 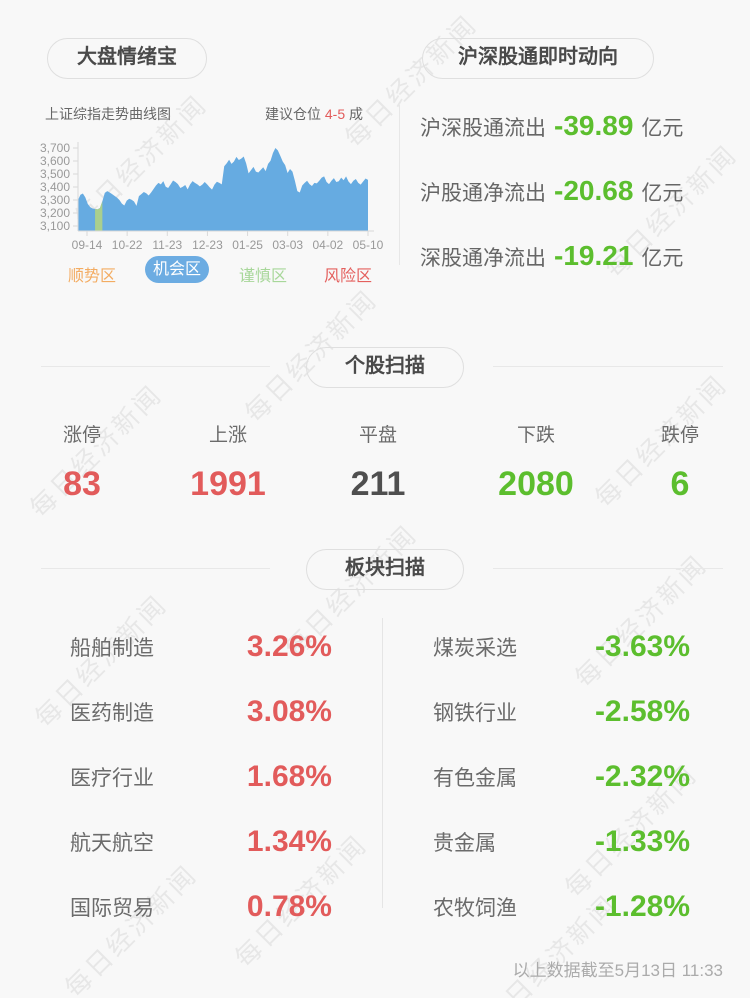 I want to click on stock-scan-column: 跌停 6, so click(x=680, y=462).